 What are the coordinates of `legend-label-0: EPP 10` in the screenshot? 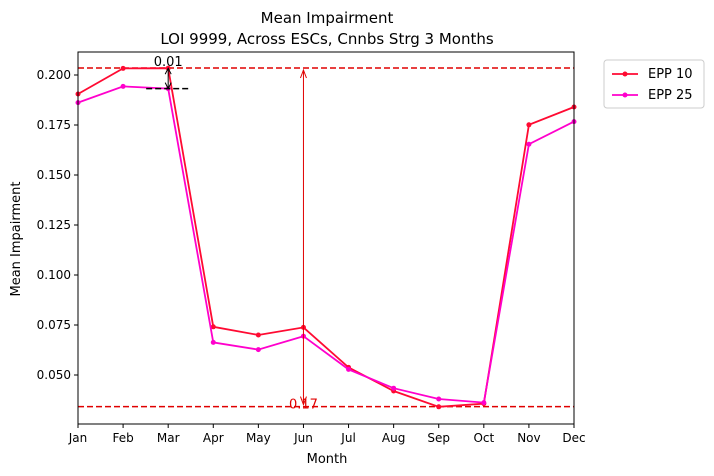 It's located at (670, 74).